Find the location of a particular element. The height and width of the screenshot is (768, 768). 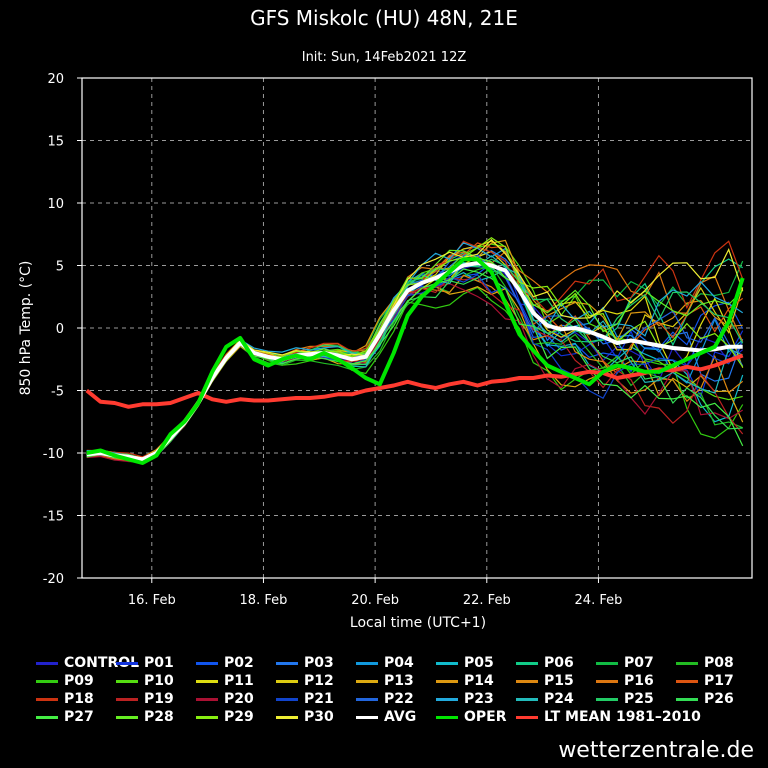

legend-item: P08 is located at coordinates (705, 663).